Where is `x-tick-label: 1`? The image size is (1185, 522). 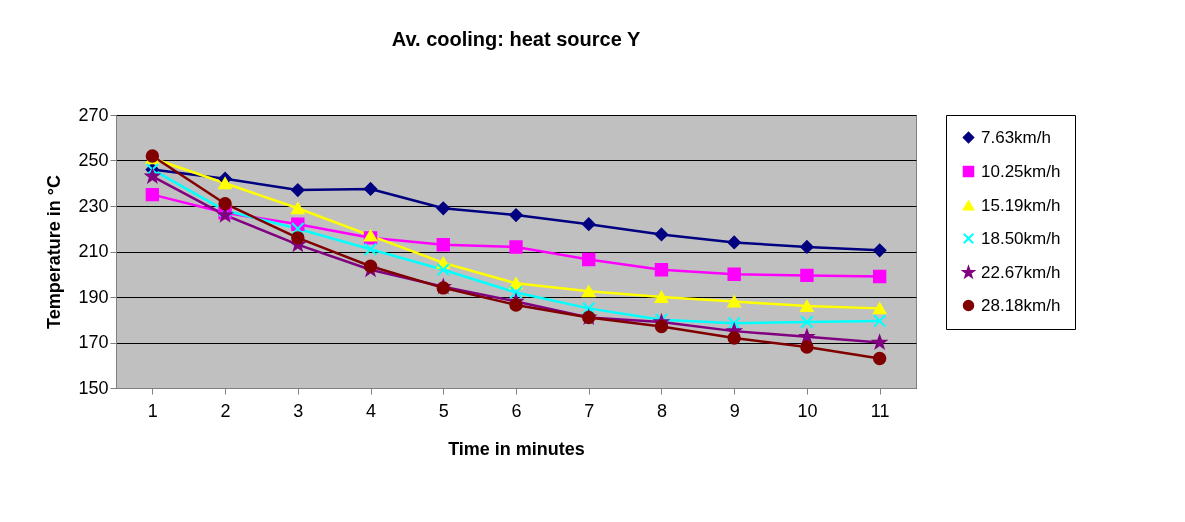
x-tick-label: 1 is located at coordinates (152, 410).